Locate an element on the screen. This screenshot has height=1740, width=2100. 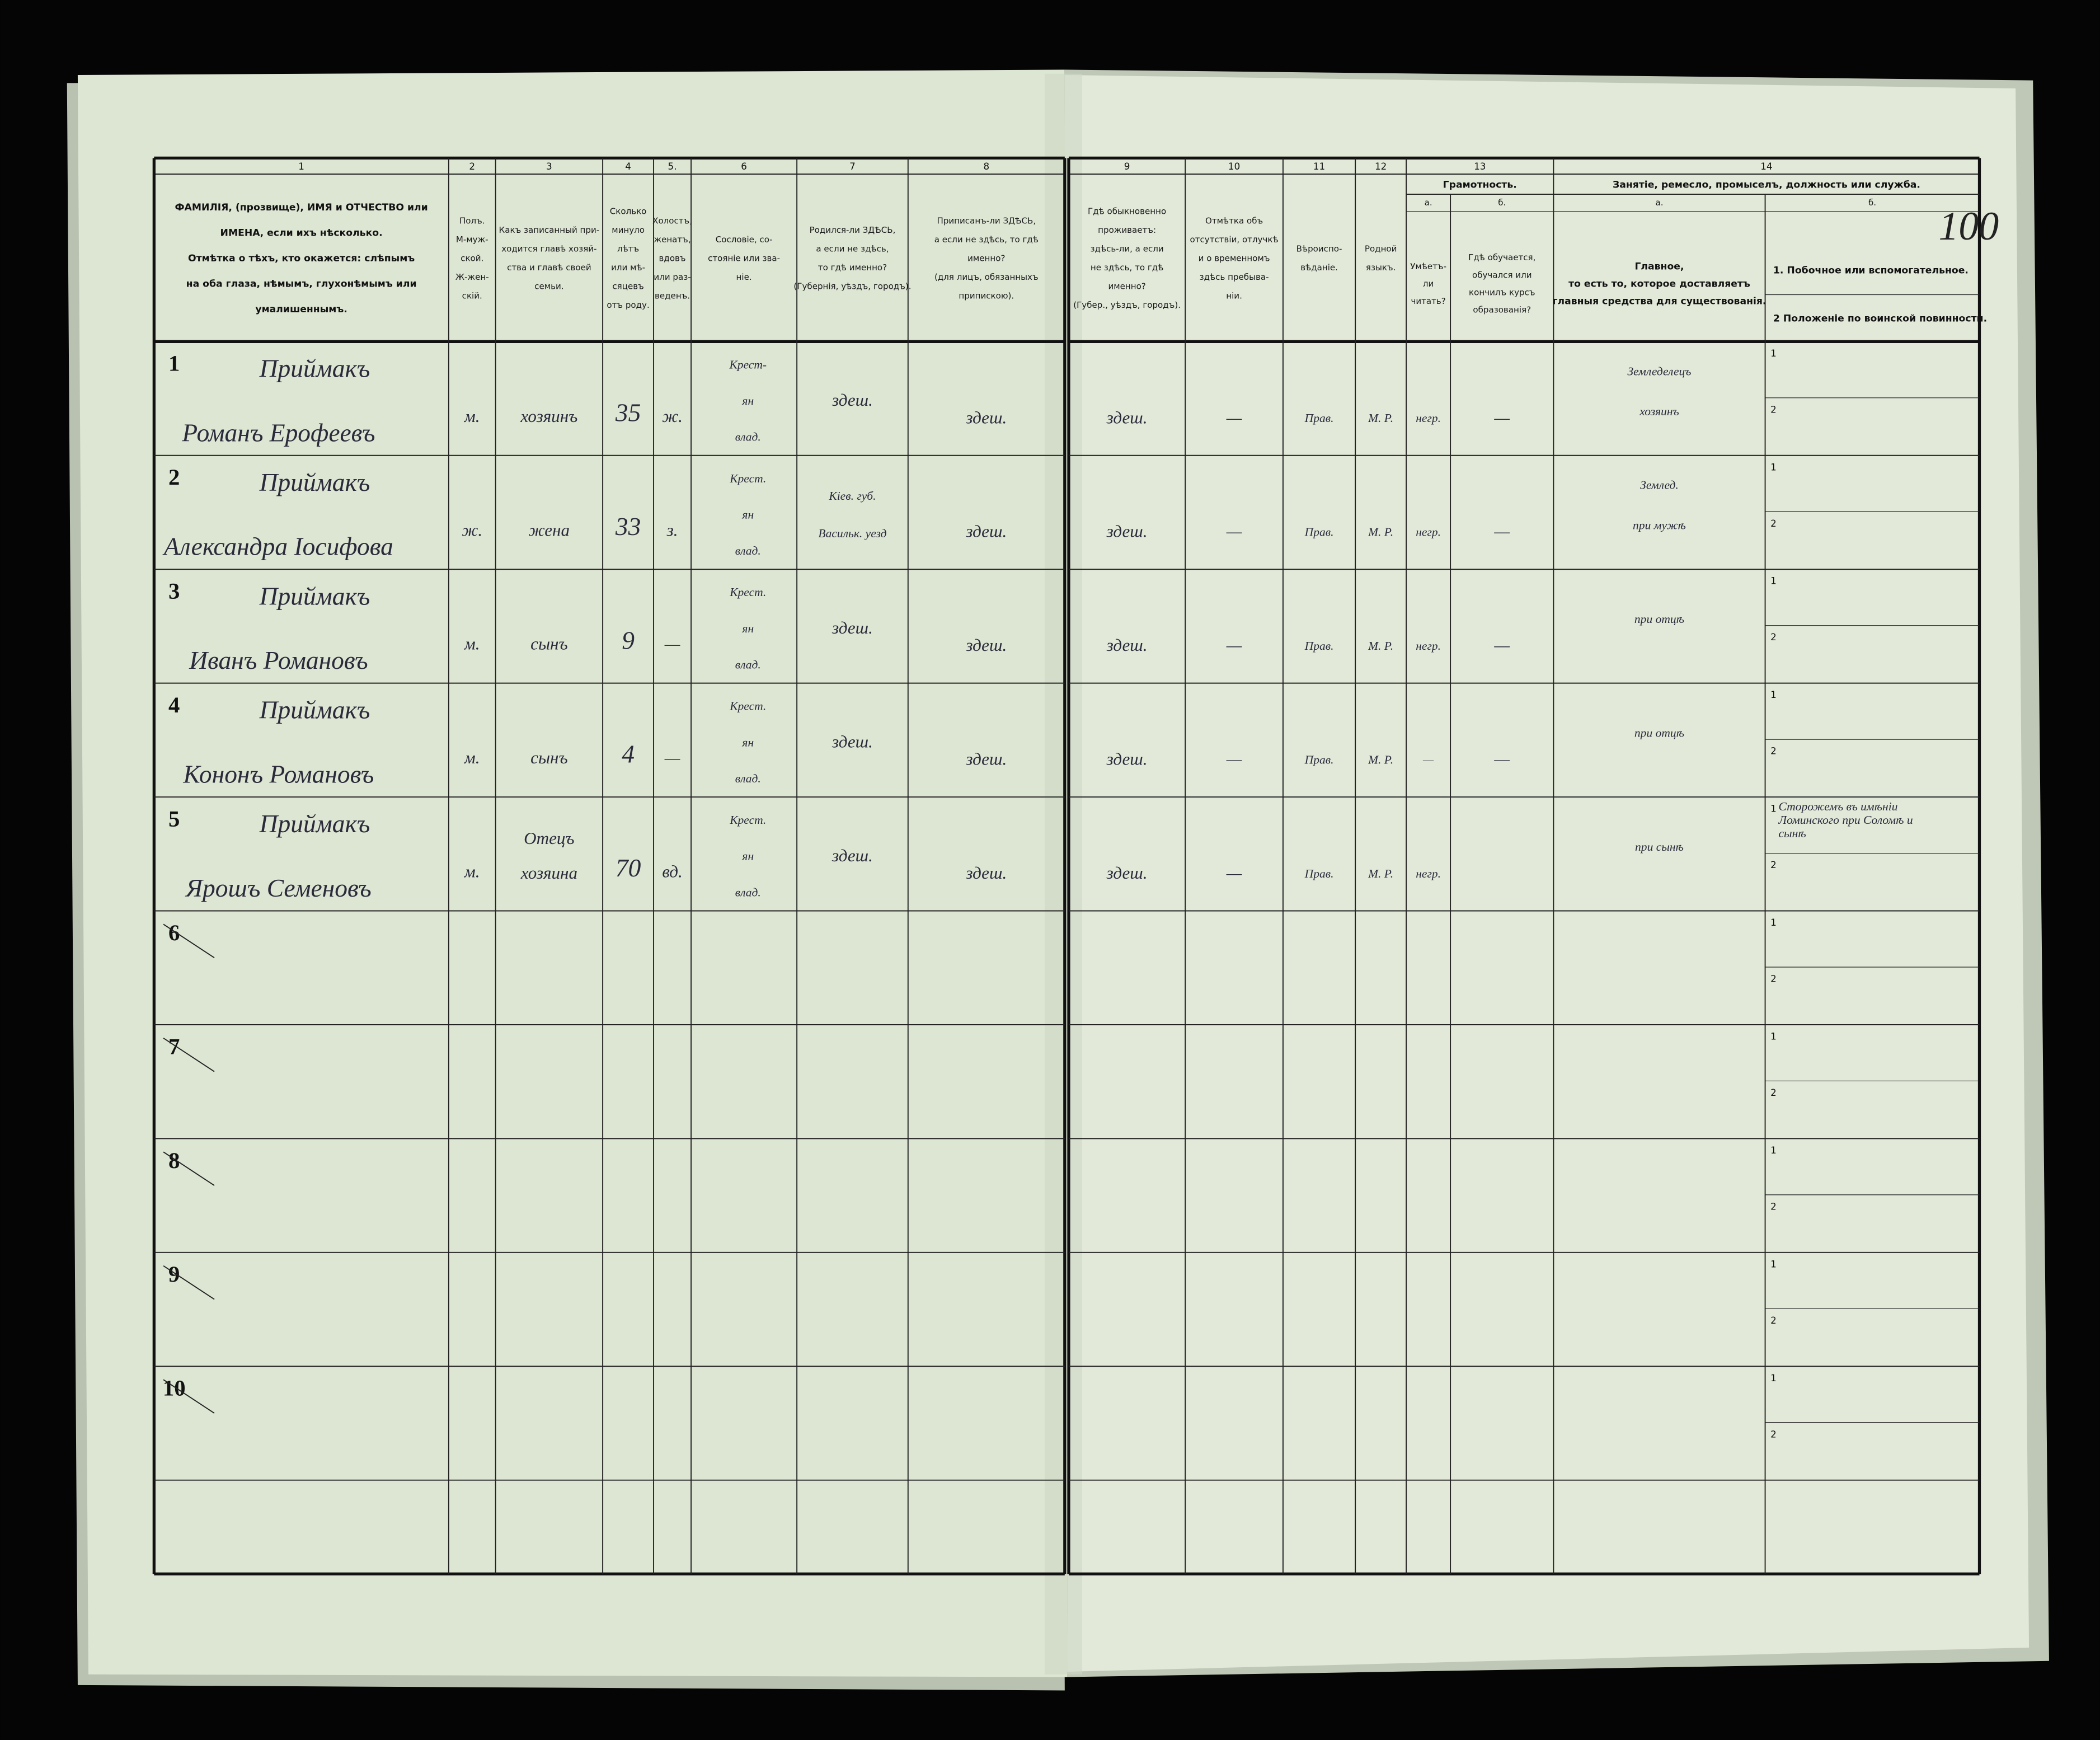
header-text: сяцевъ is located at coordinates (628, 287).